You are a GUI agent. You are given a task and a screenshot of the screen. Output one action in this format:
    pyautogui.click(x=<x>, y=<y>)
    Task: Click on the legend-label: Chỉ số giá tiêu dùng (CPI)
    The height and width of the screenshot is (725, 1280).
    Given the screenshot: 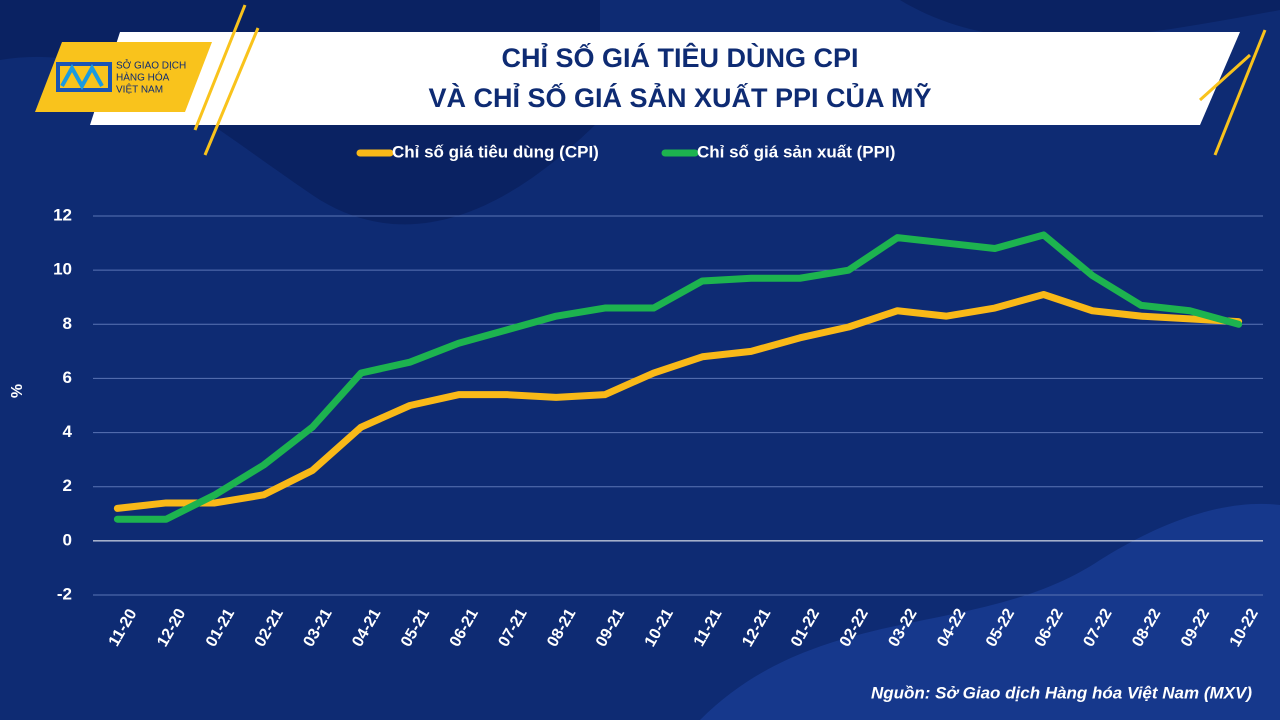 What is the action you would take?
    pyautogui.click(x=495, y=151)
    